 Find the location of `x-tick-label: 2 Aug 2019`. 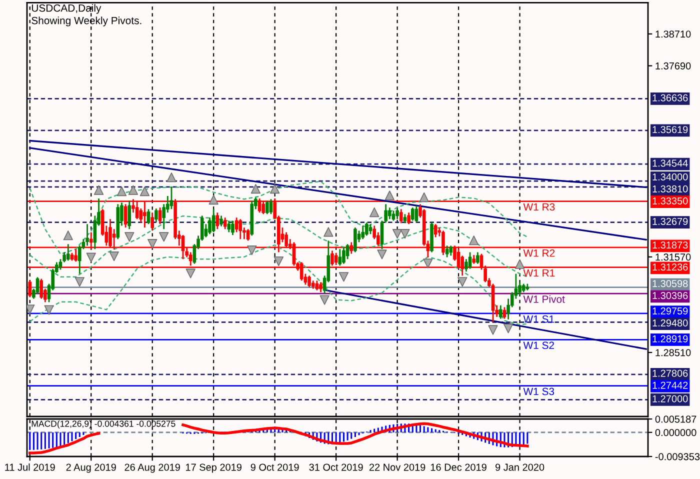

x-tick-label: 2 Aug 2019 is located at coordinates (91, 468).